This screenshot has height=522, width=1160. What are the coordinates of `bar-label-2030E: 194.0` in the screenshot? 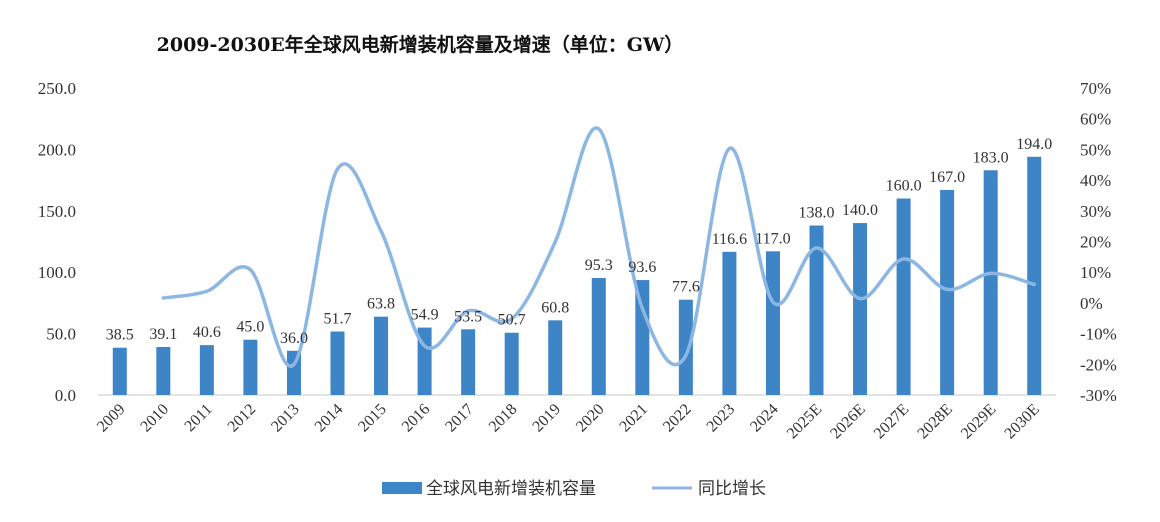 It's located at (1034, 144).